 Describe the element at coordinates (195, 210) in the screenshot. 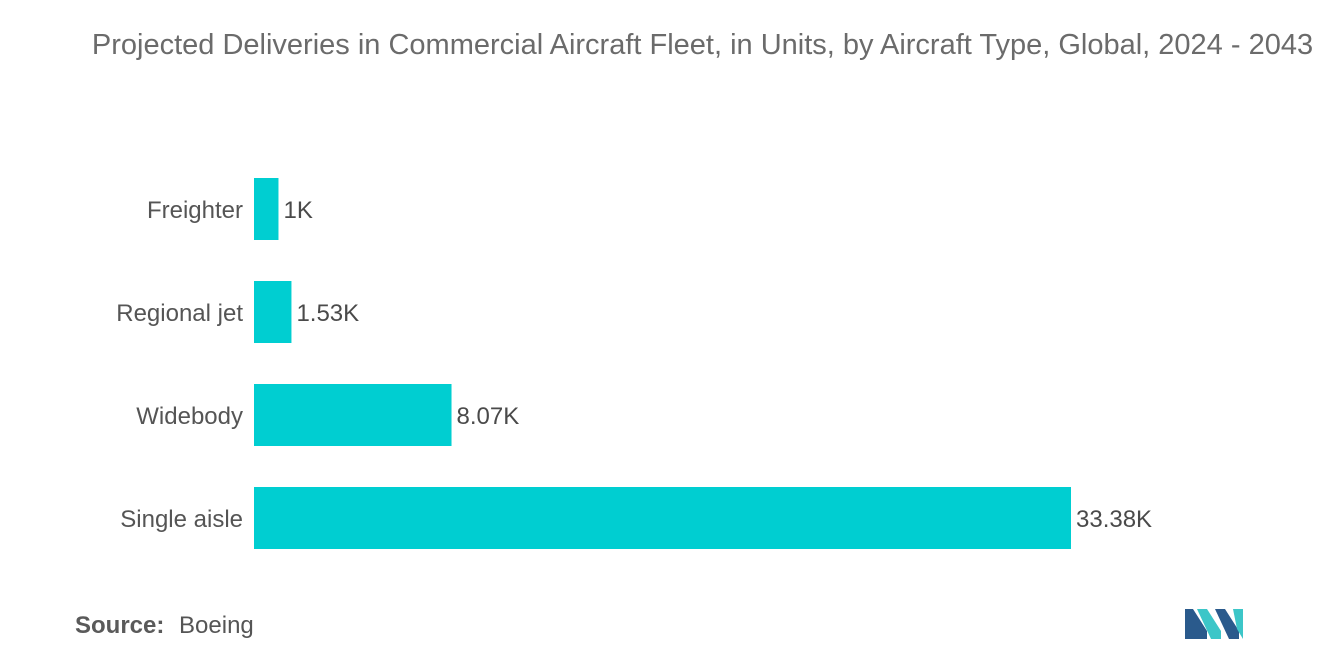

I see `category-label: Freighter` at that location.